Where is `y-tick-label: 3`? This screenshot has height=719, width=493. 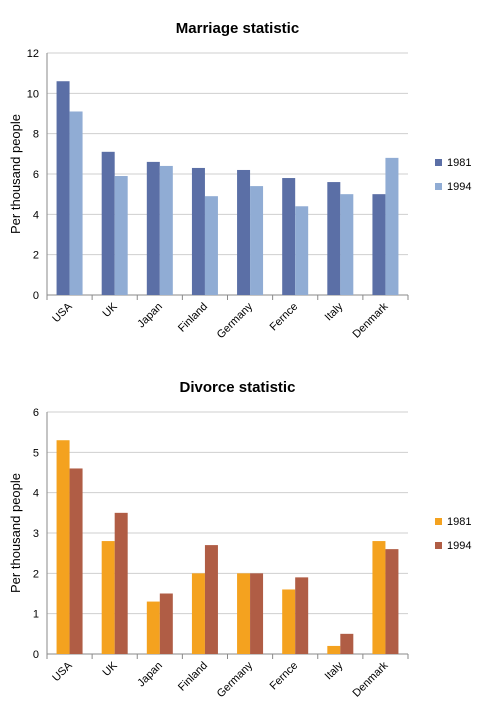 y-tick-label: 3 is located at coordinates (36, 534).